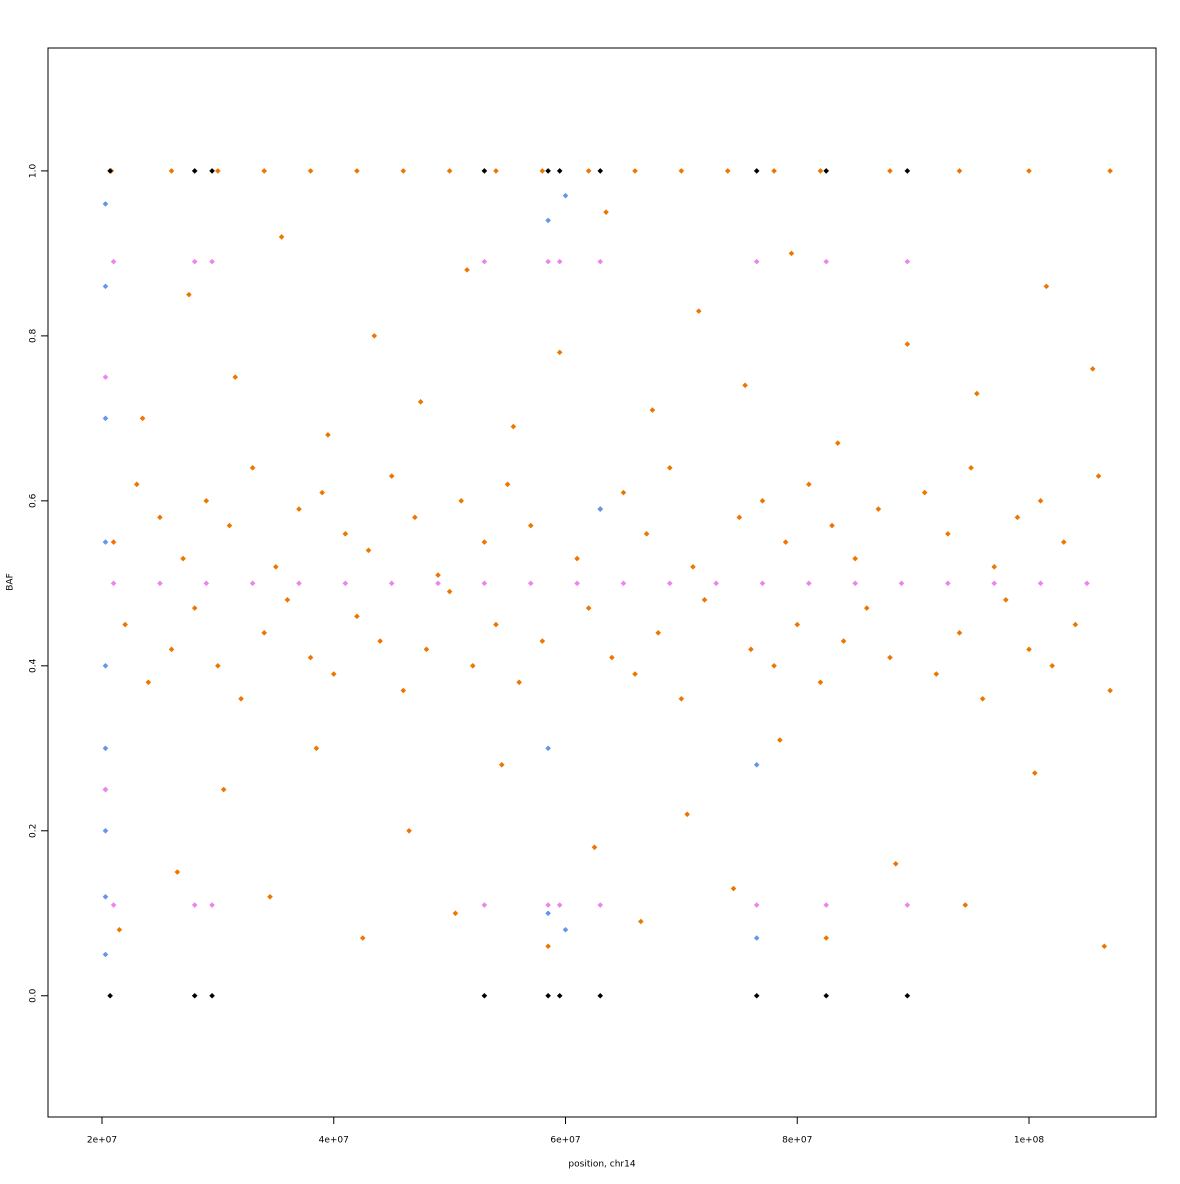  Describe the element at coordinates (1029, 1141) in the screenshot. I see `x-tick-label: 1e+08` at that location.